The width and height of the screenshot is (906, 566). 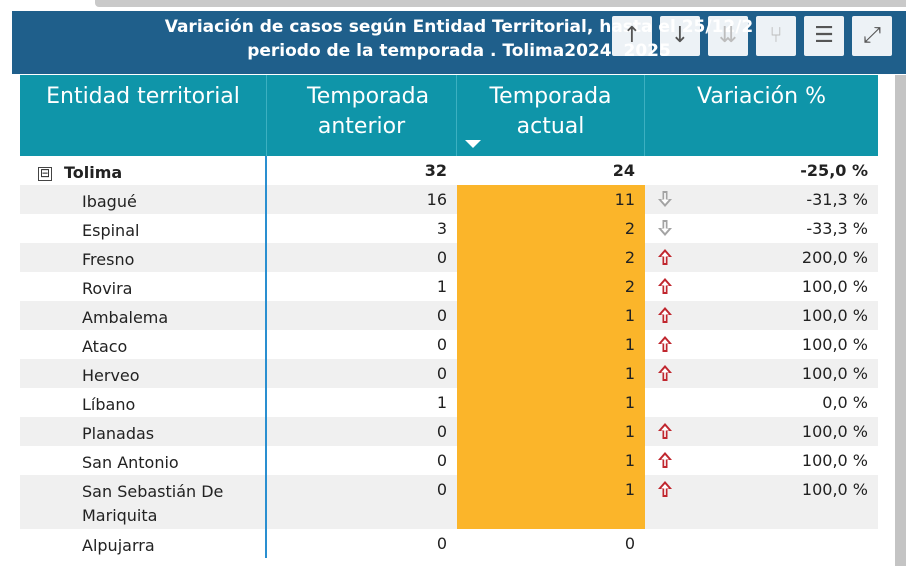 What do you see at coordinates (449, 228) in the screenshot?
I see `table-row: Espinal 3 2 -33,3 %` at bounding box center [449, 228].